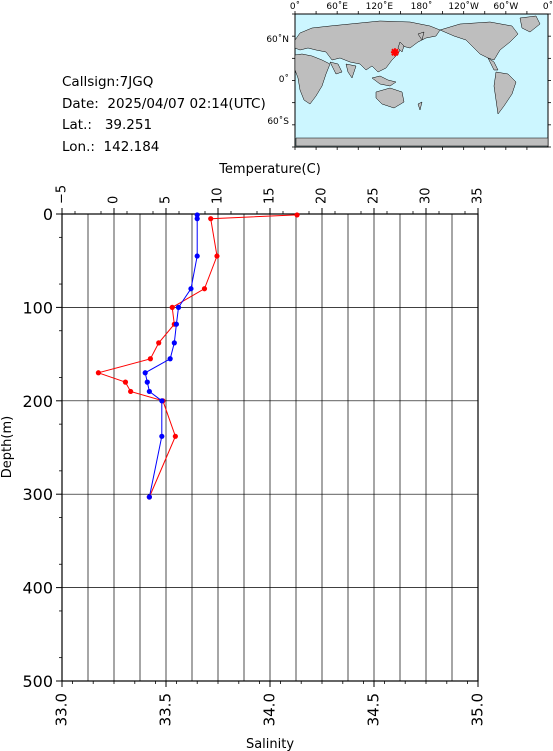 The height and width of the screenshot is (751, 553). I want to click on temperature-tick-label: 5, so click(166, 200).